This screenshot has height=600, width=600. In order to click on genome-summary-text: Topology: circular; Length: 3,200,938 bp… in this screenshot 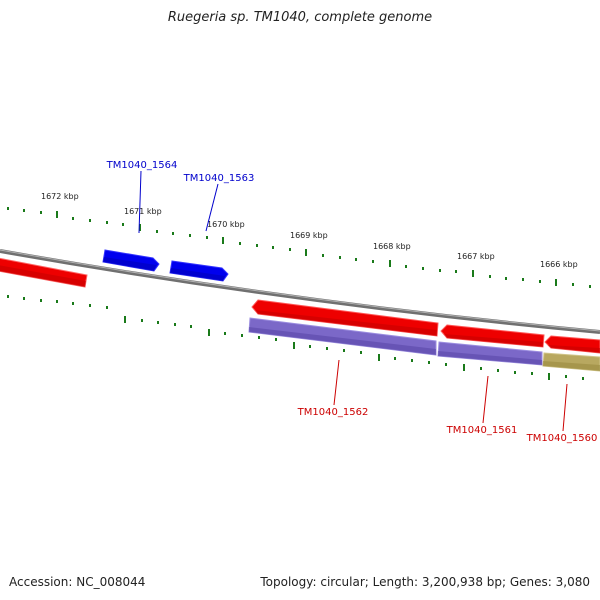, I will do `click(425, 582)`.